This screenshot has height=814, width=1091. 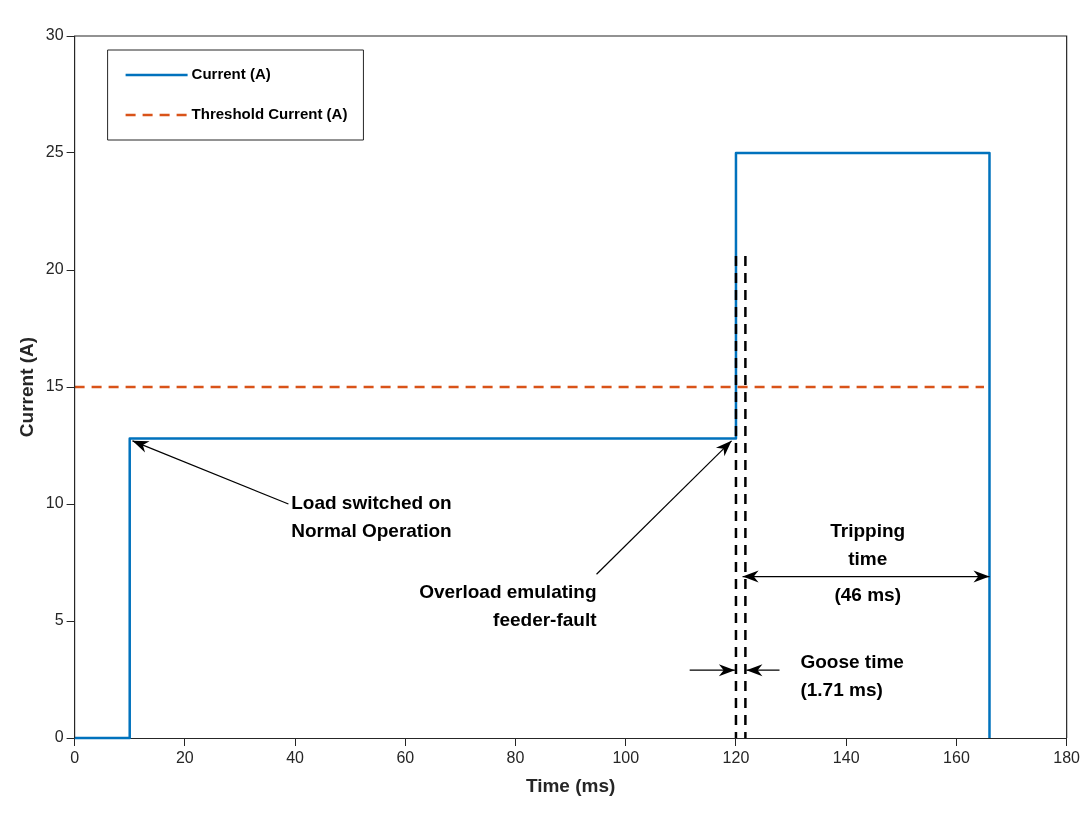 I want to click on x-tick-label: 60, so click(x=405, y=758).